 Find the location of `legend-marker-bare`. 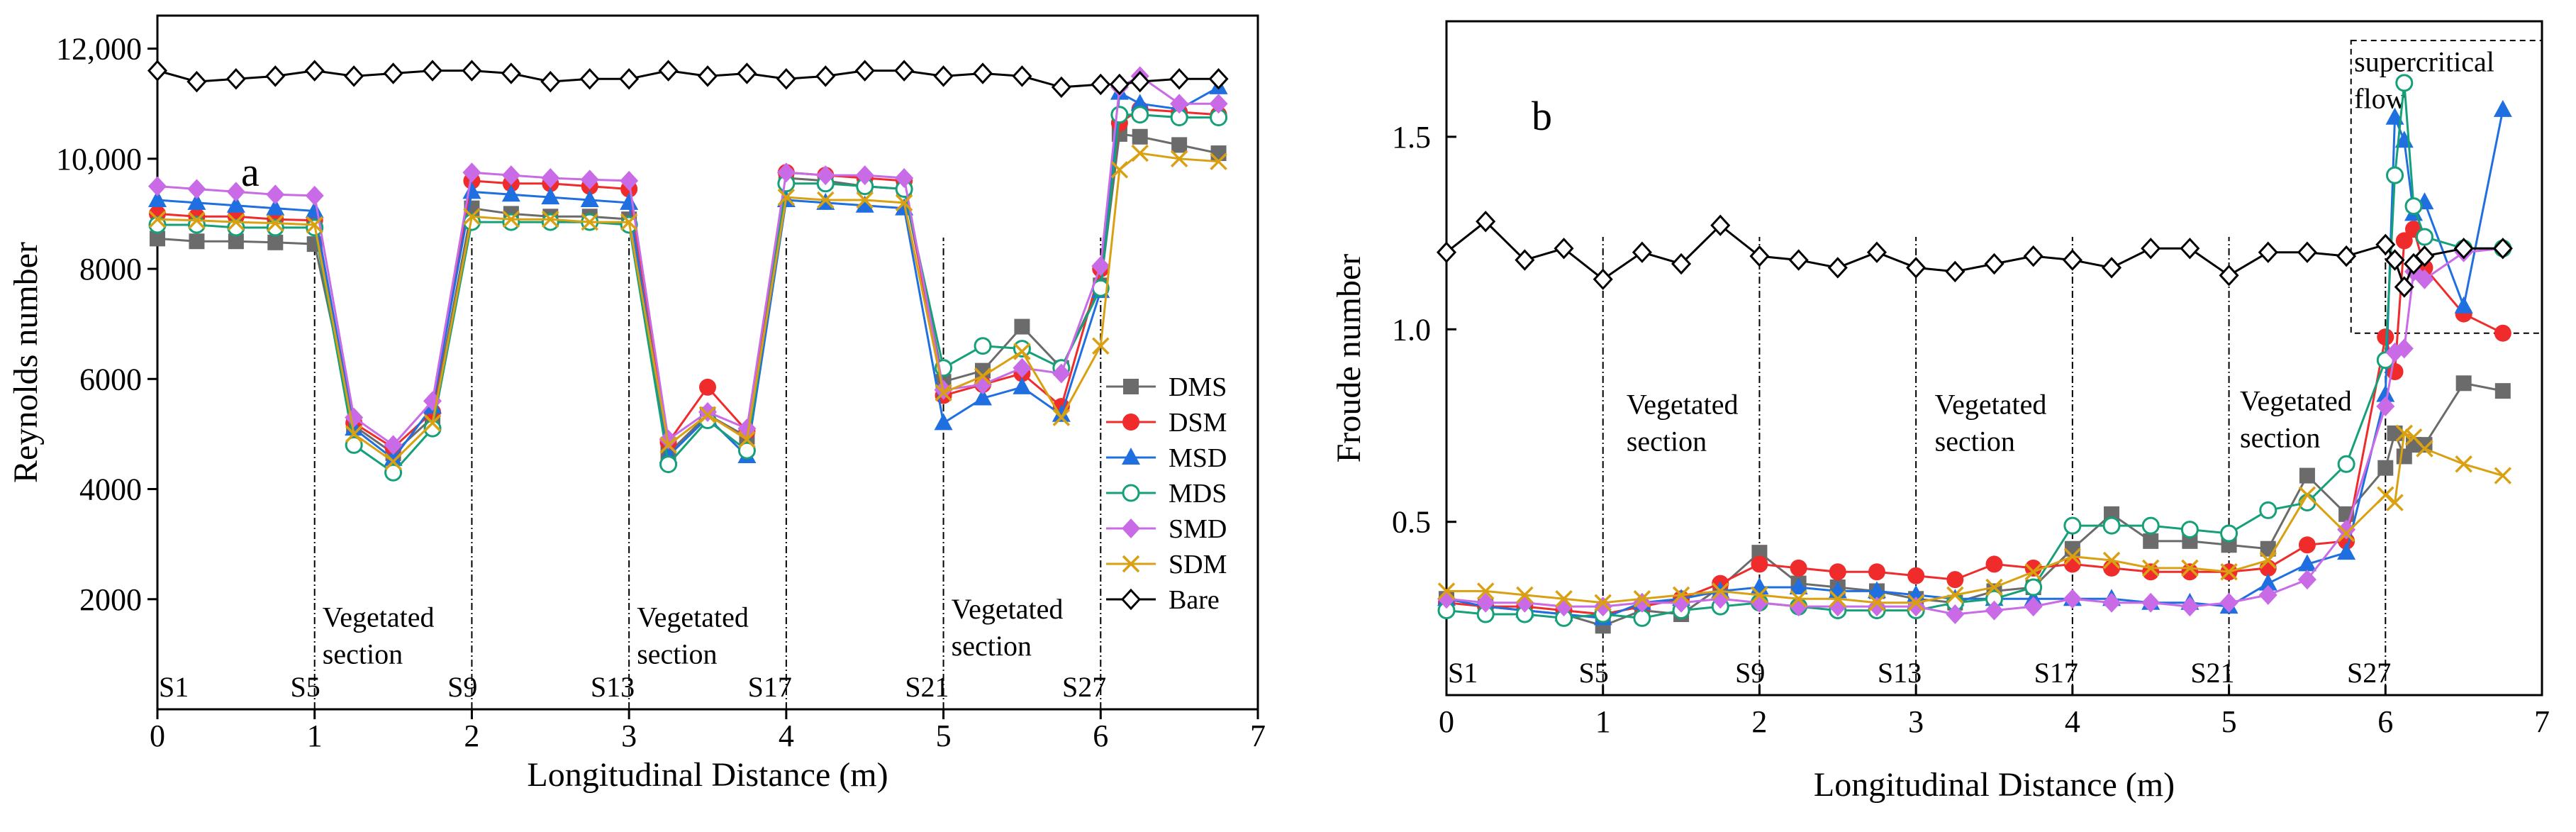

legend-marker-bare is located at coordinates (1131, 599).